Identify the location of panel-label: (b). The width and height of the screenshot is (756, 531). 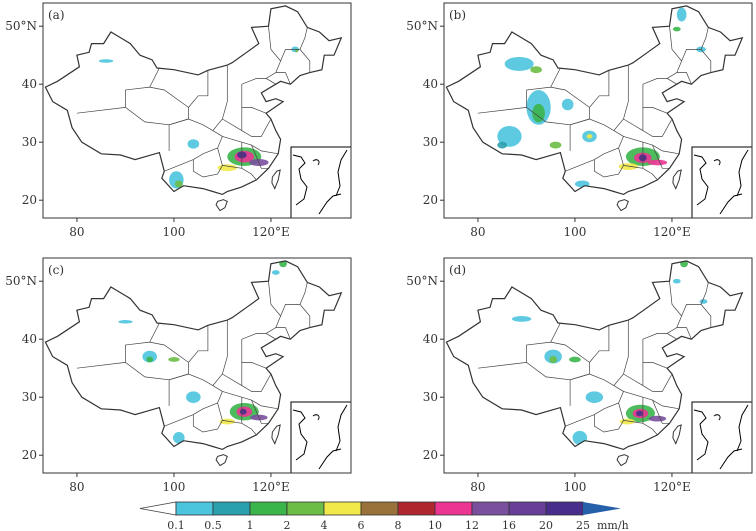
(457, 15).